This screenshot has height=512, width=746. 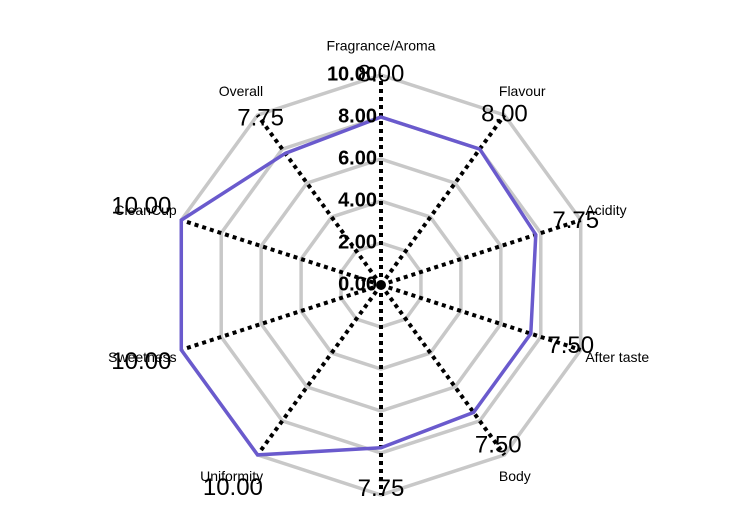 I want to click on r-tick-label: 6.00, so click(x=357, y=158).